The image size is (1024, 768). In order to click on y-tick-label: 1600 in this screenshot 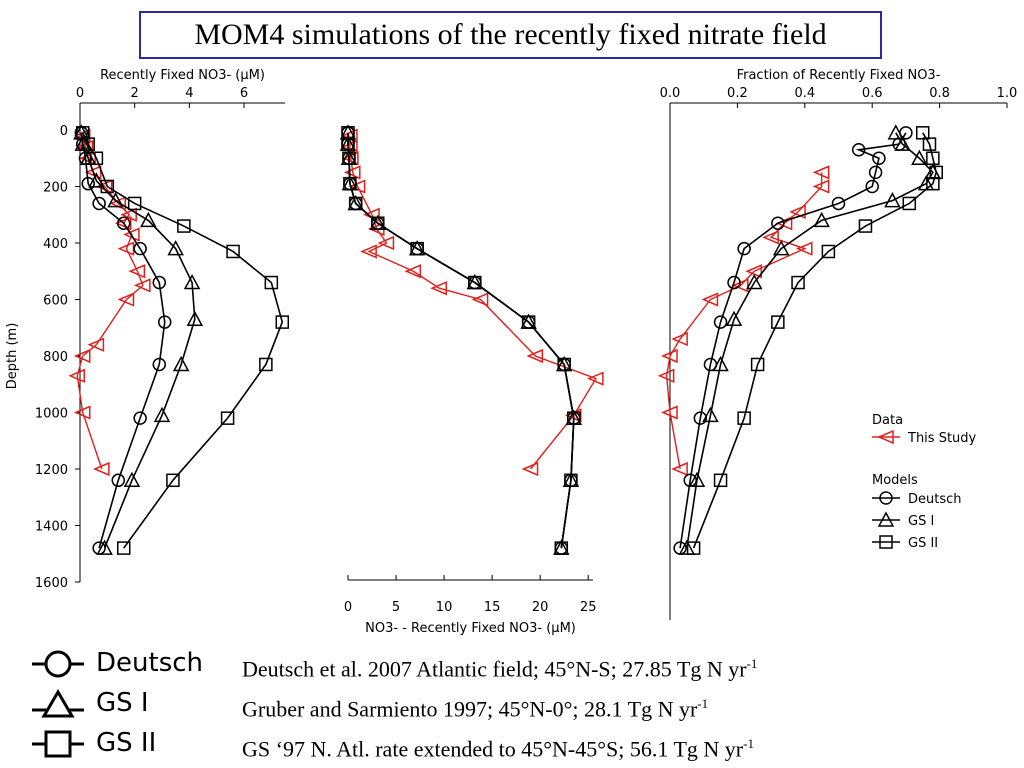, I will do `click(51, 583)`.